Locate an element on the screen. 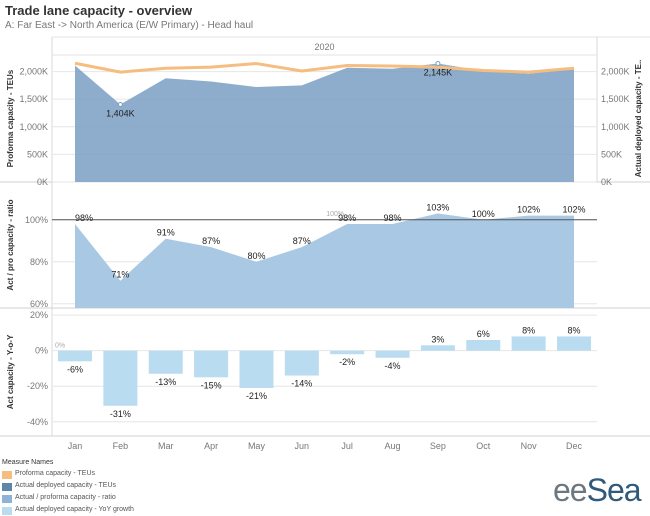  ratio-label-dec: 102% is located at coordinates (573, 210).